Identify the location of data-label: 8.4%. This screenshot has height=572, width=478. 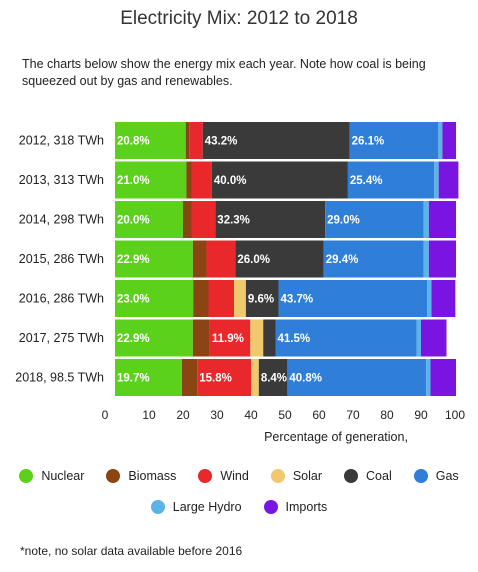
(274, 379).